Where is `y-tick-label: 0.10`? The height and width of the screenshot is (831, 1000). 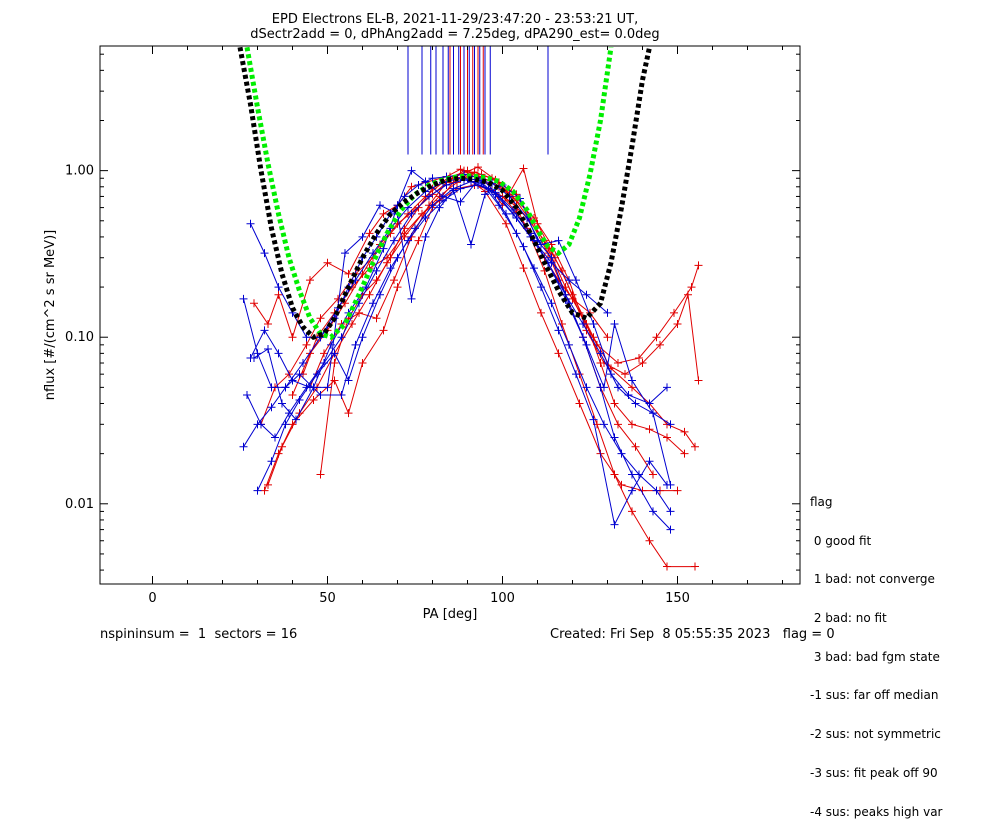
y-tick-label: 0.10 is located at coordinates (79, 337).